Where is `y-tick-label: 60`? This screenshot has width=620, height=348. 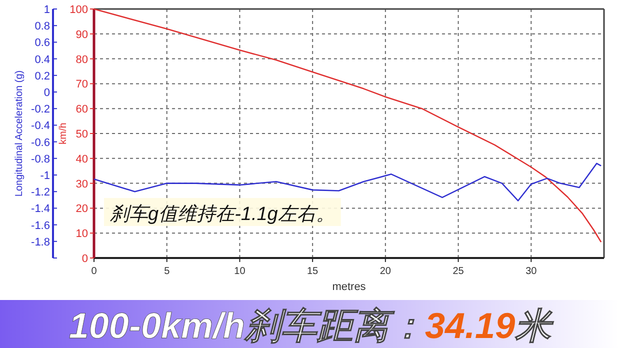
y-tick-label: 60 is located at coordinates (82, 110).